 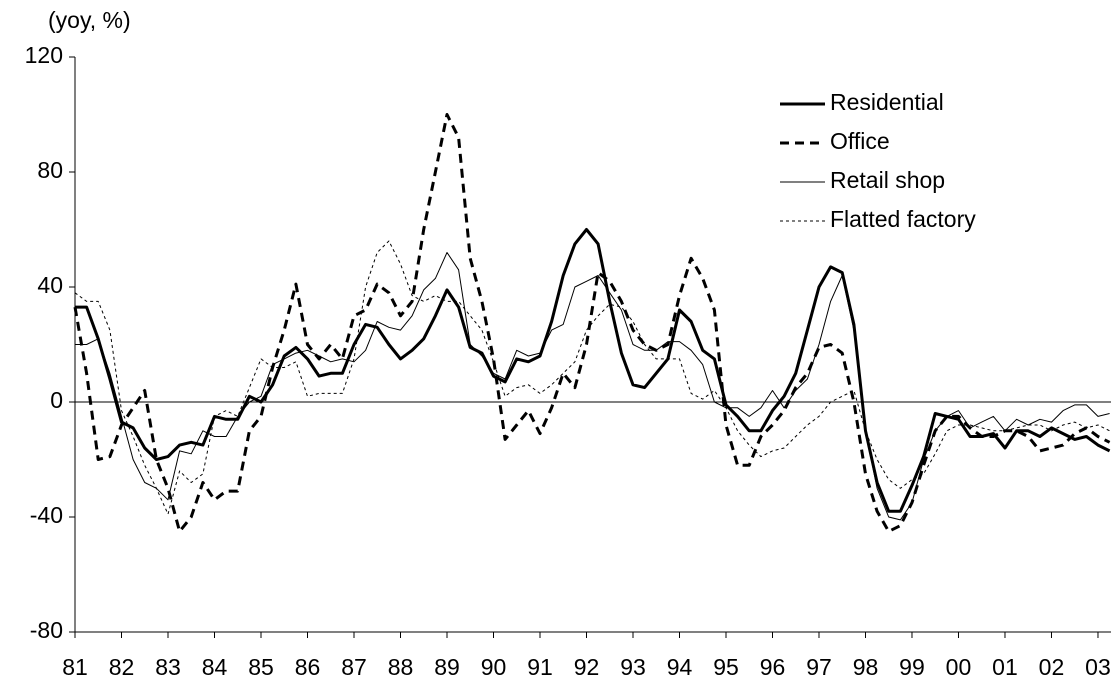 What do you see at coordinates (50, 285) in the screenshot?
I see `y-tick-label: 40` at bounding box center [50, 285].